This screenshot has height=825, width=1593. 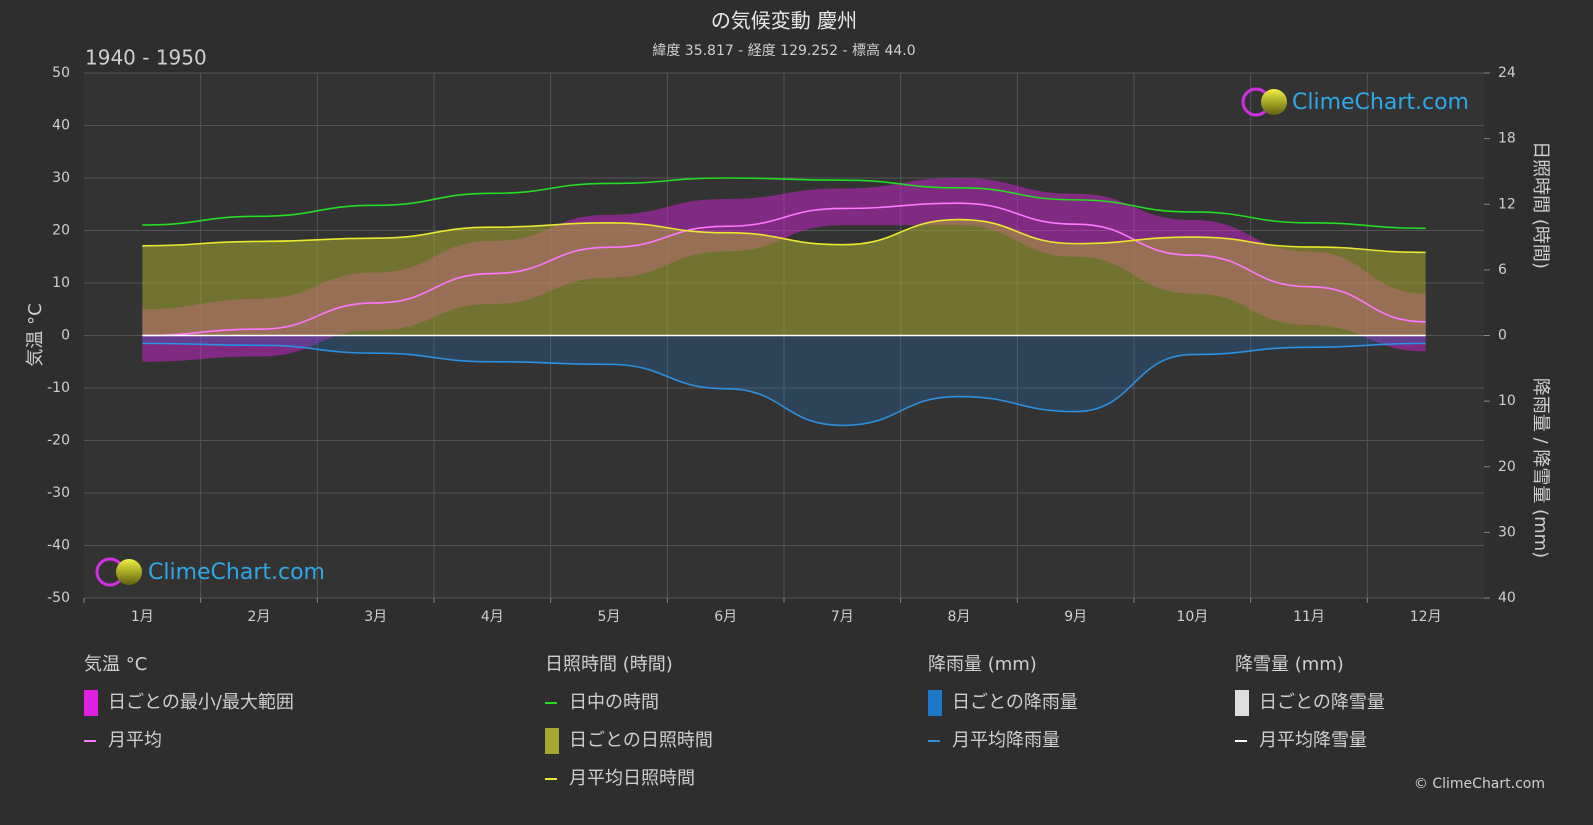 I want to click on legend-label: 日ごとの降雪量, so click(x=1322, y=702).